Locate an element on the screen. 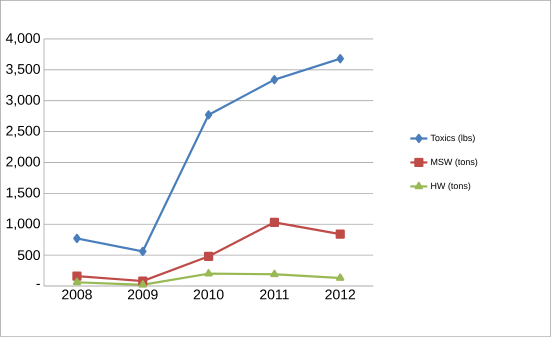  y-tick-label: 1,000 is located at coordinates (23, 224).